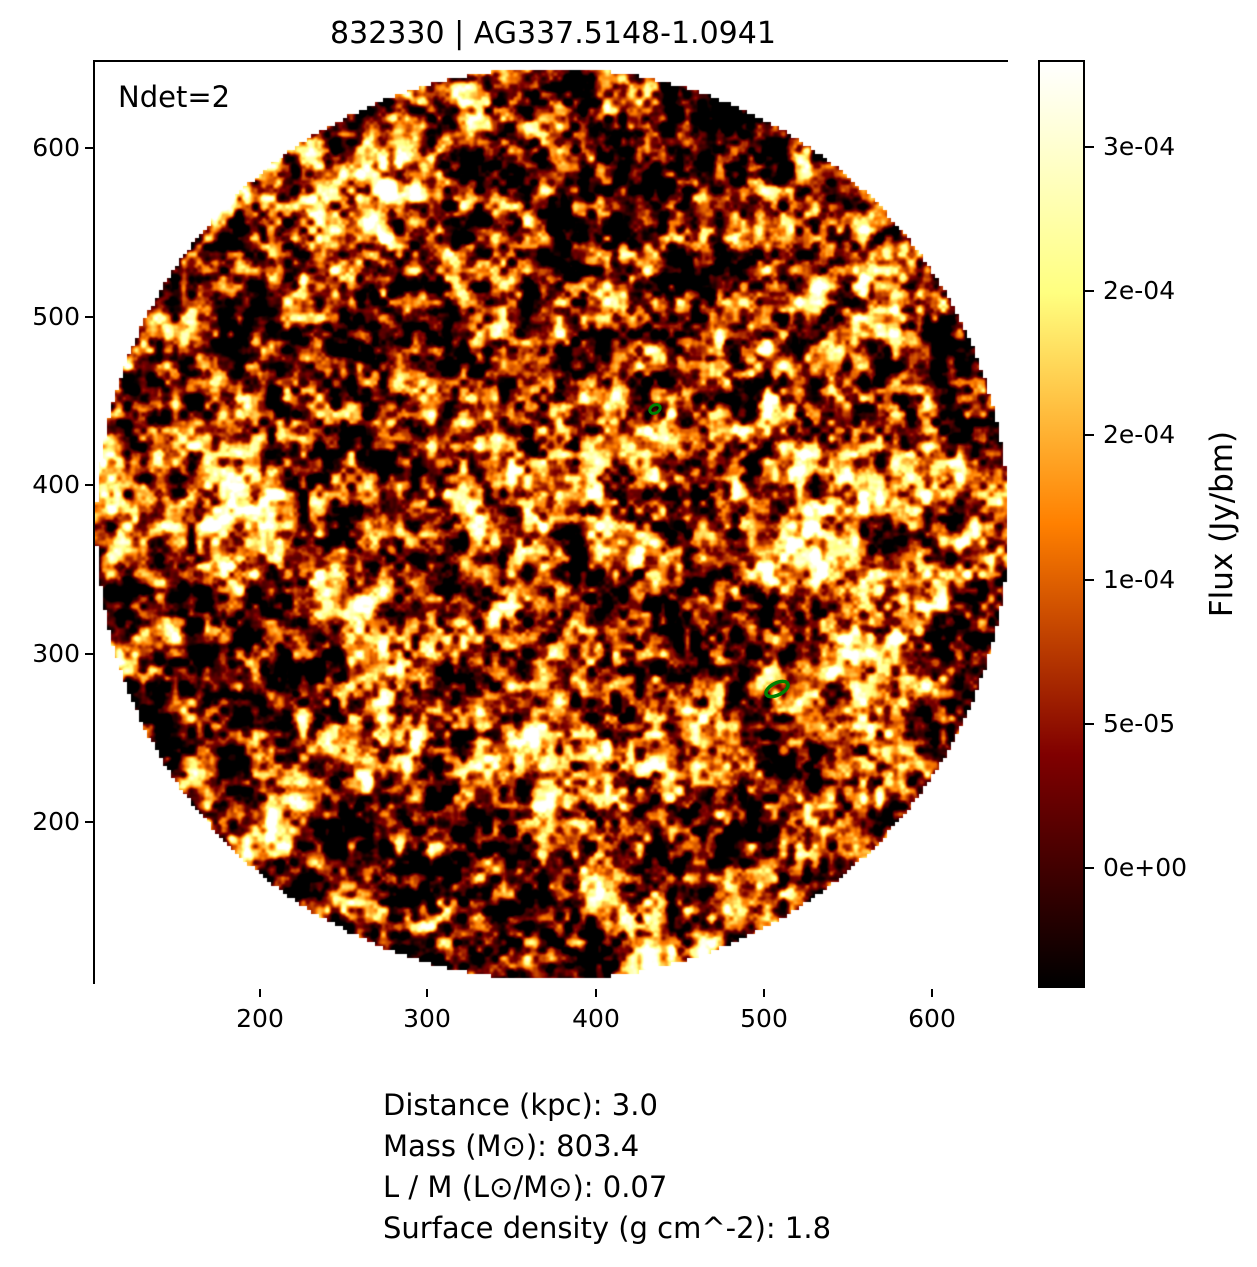 This screenshot has height=1267, width=1257. I want to click on colorbar-axis-label: Flux (Jy/bm), so click(1222, 524).